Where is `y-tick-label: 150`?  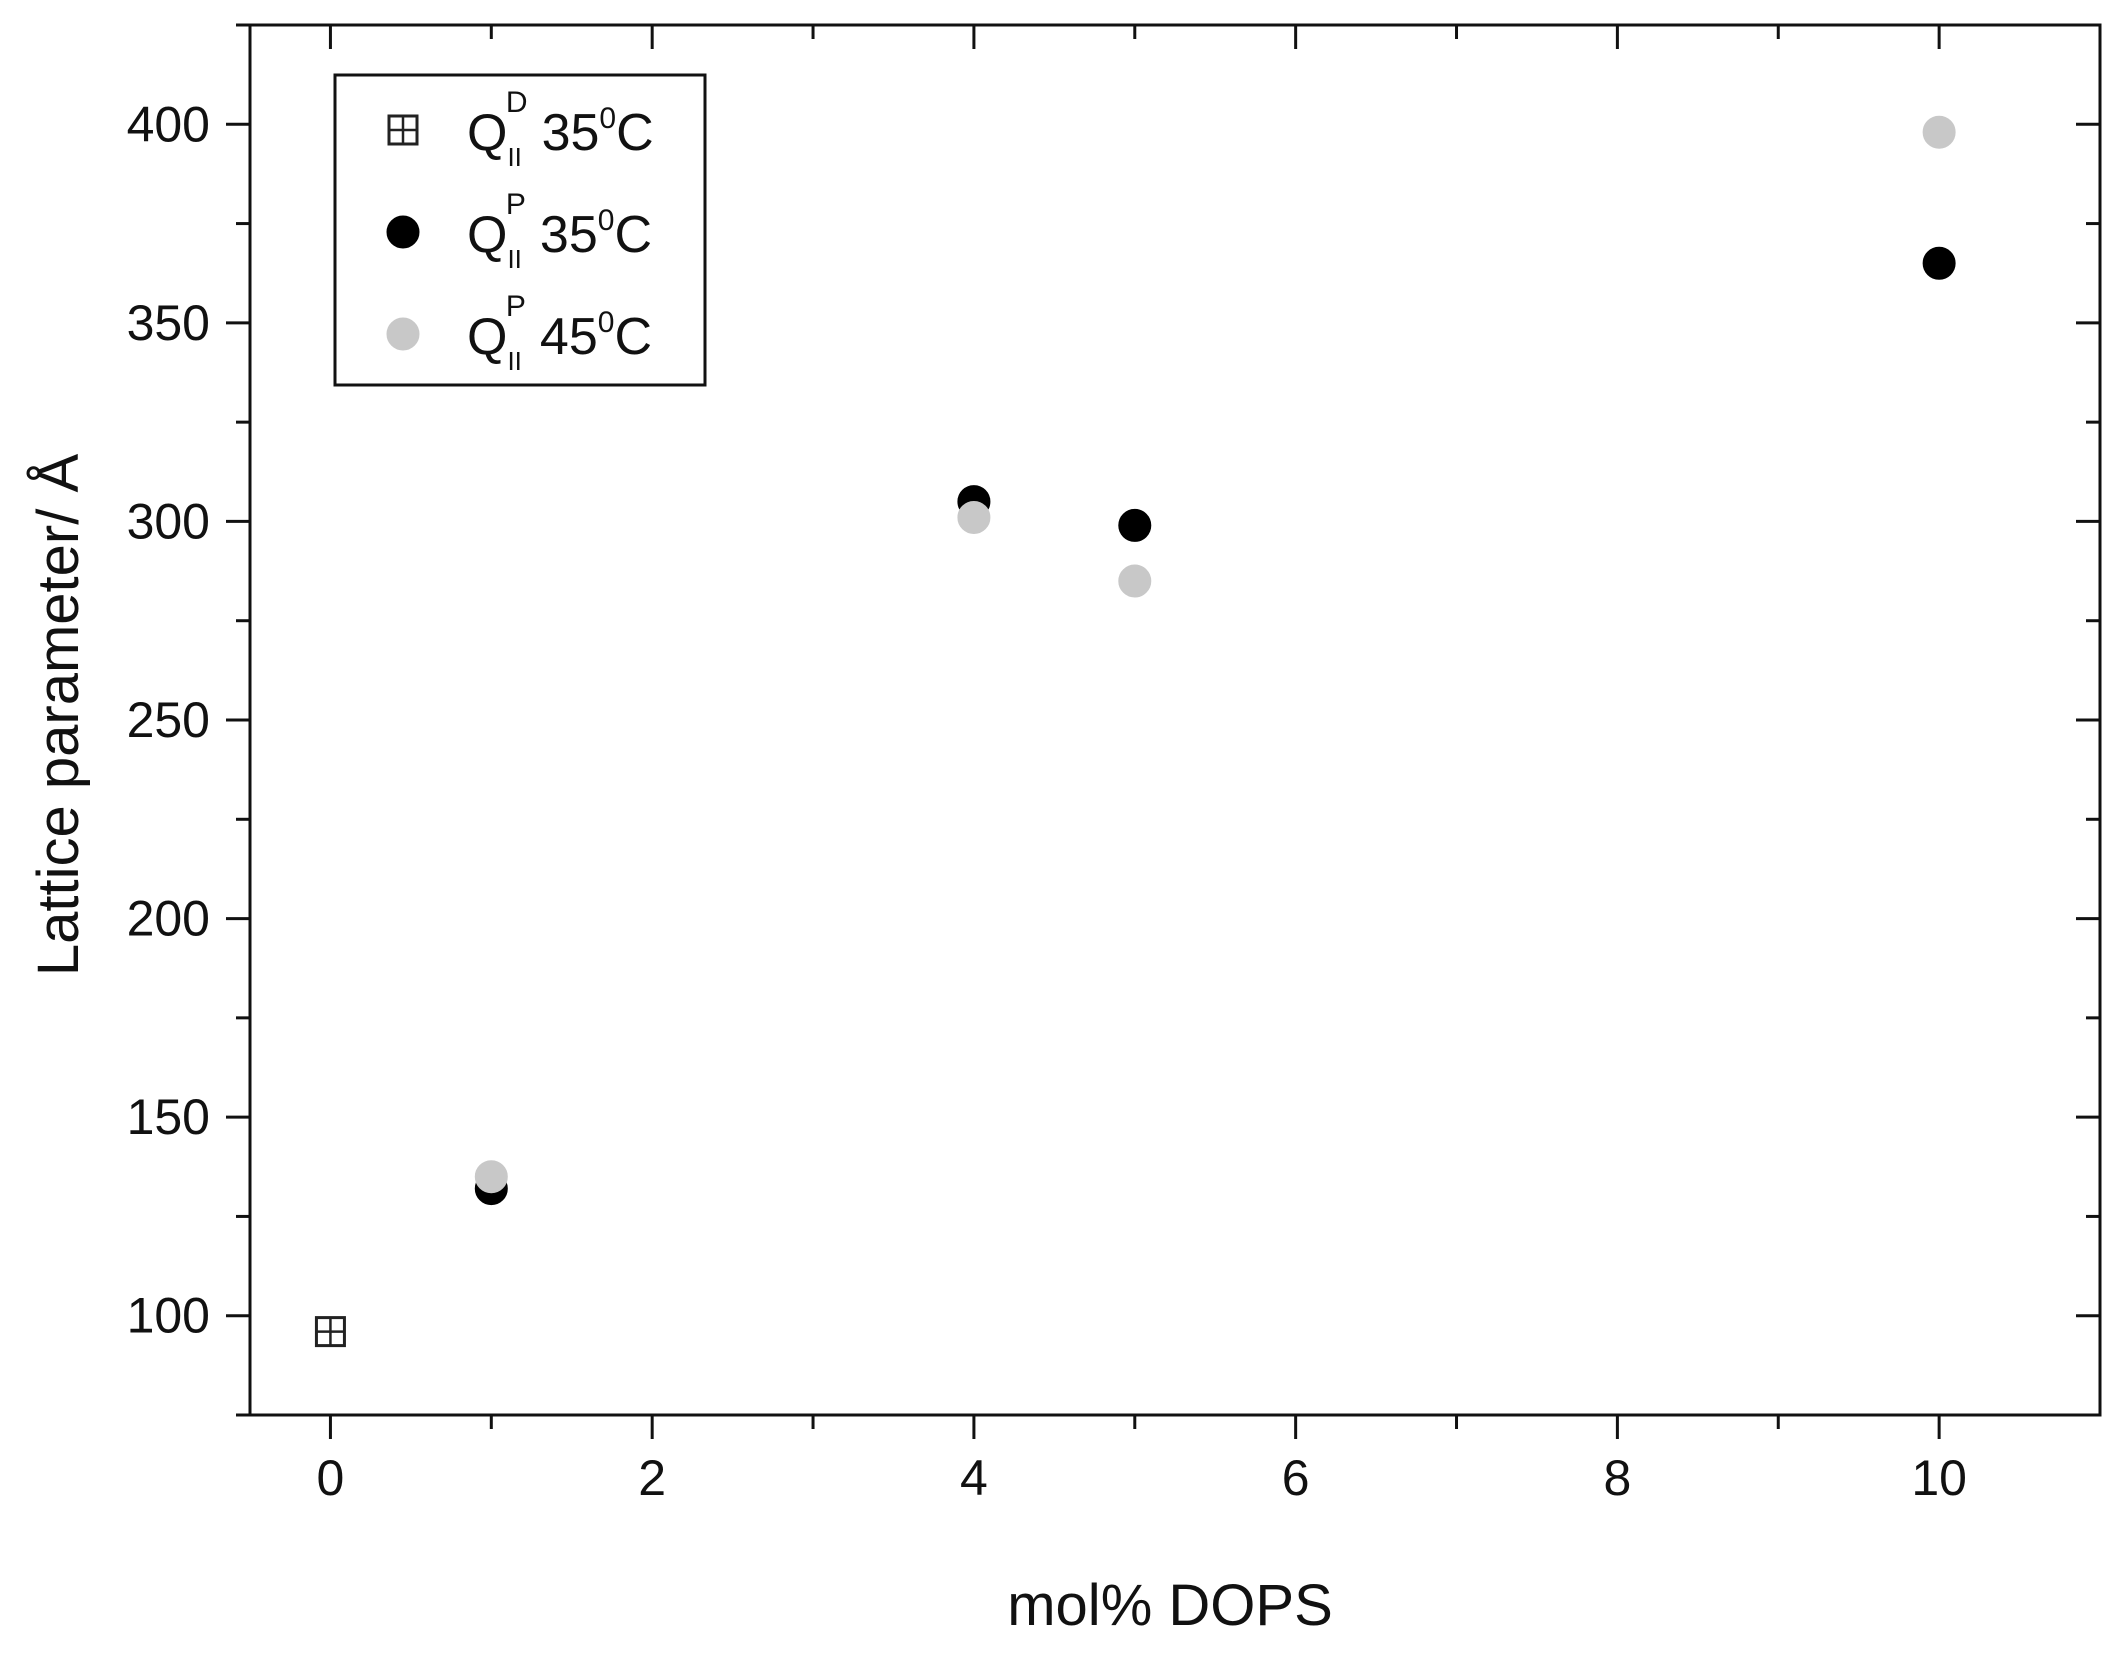 y-tick-label: 150 is located at coordinates (168, 1117).